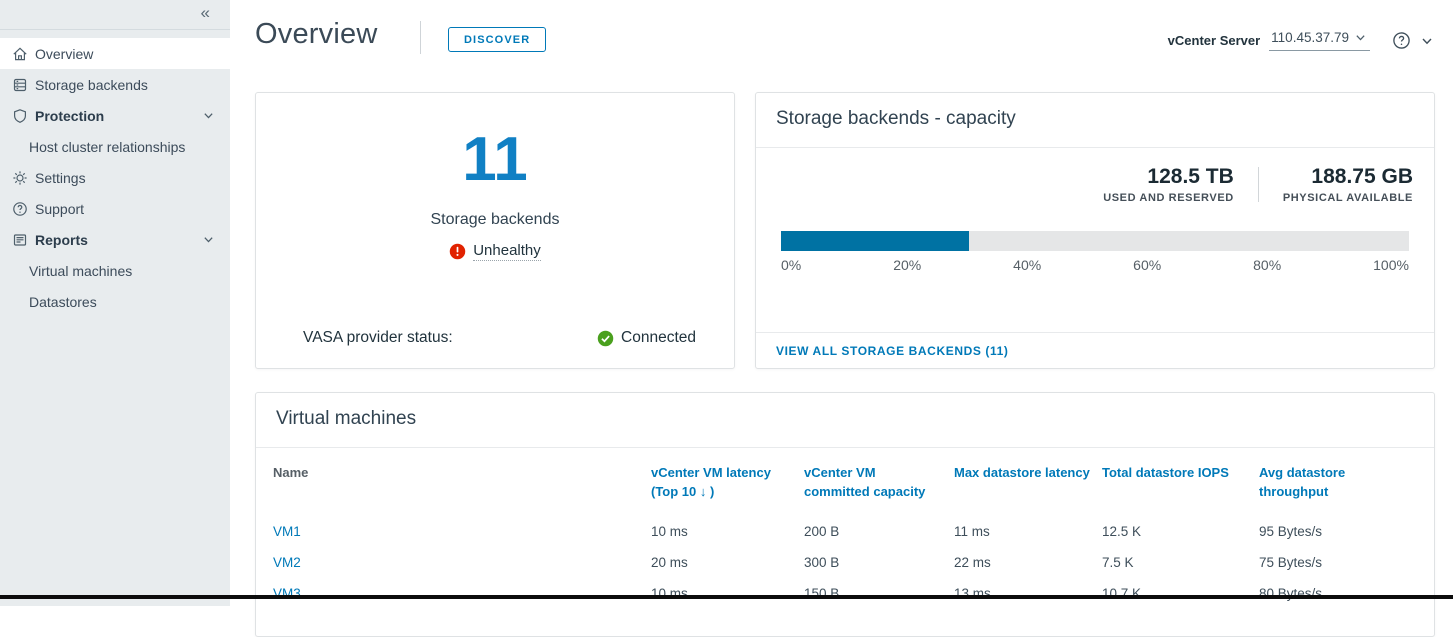 Image resolution: width=1453 pixels, height=637 pixels. What do you see at coordinates (115, 239) in the screenshot?
I see `sidebar-item-reports: Reports` at bounding box center [115, 239].